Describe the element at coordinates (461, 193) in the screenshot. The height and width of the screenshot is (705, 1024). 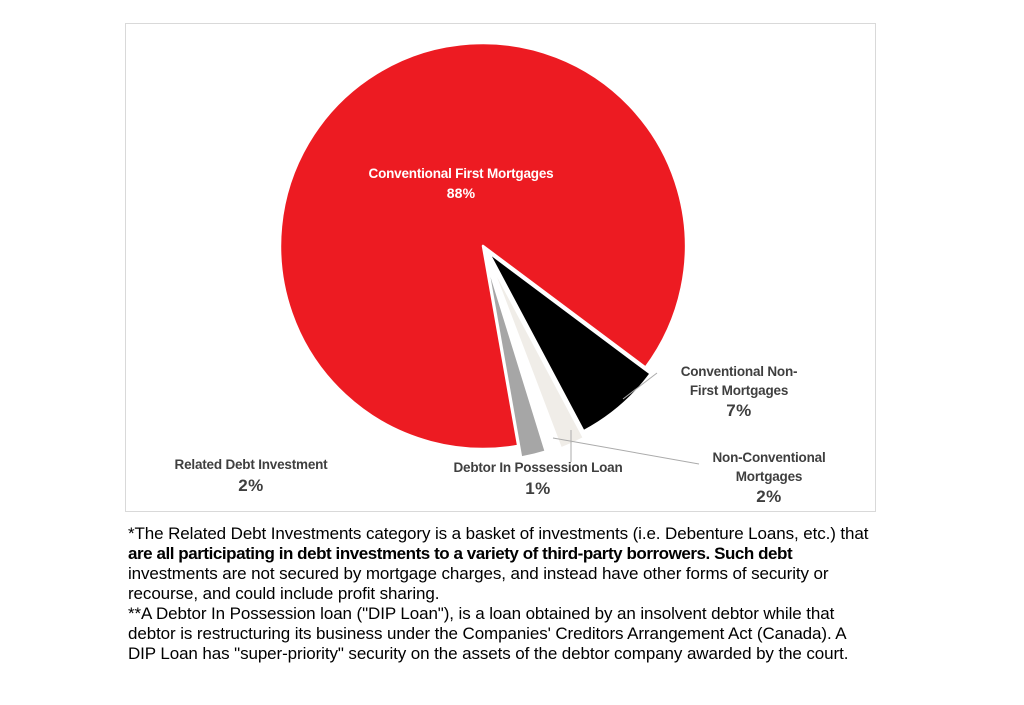
I see `slice-percent: 88%` at that location.